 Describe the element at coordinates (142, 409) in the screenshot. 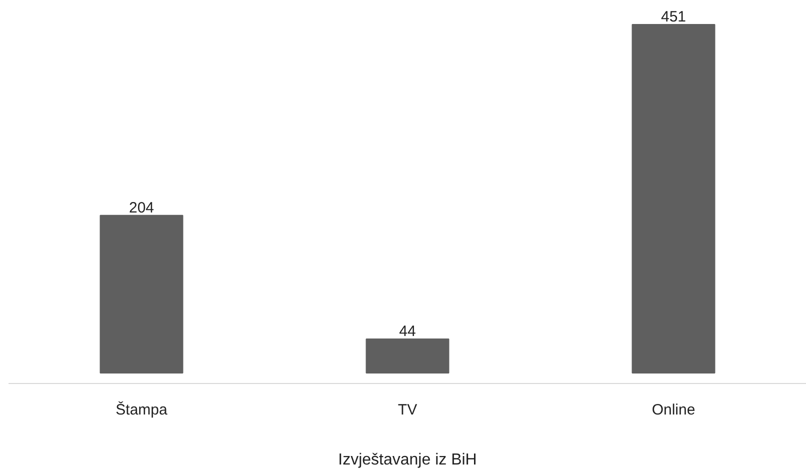

I see `x-tick-label: Štampa` at that location.